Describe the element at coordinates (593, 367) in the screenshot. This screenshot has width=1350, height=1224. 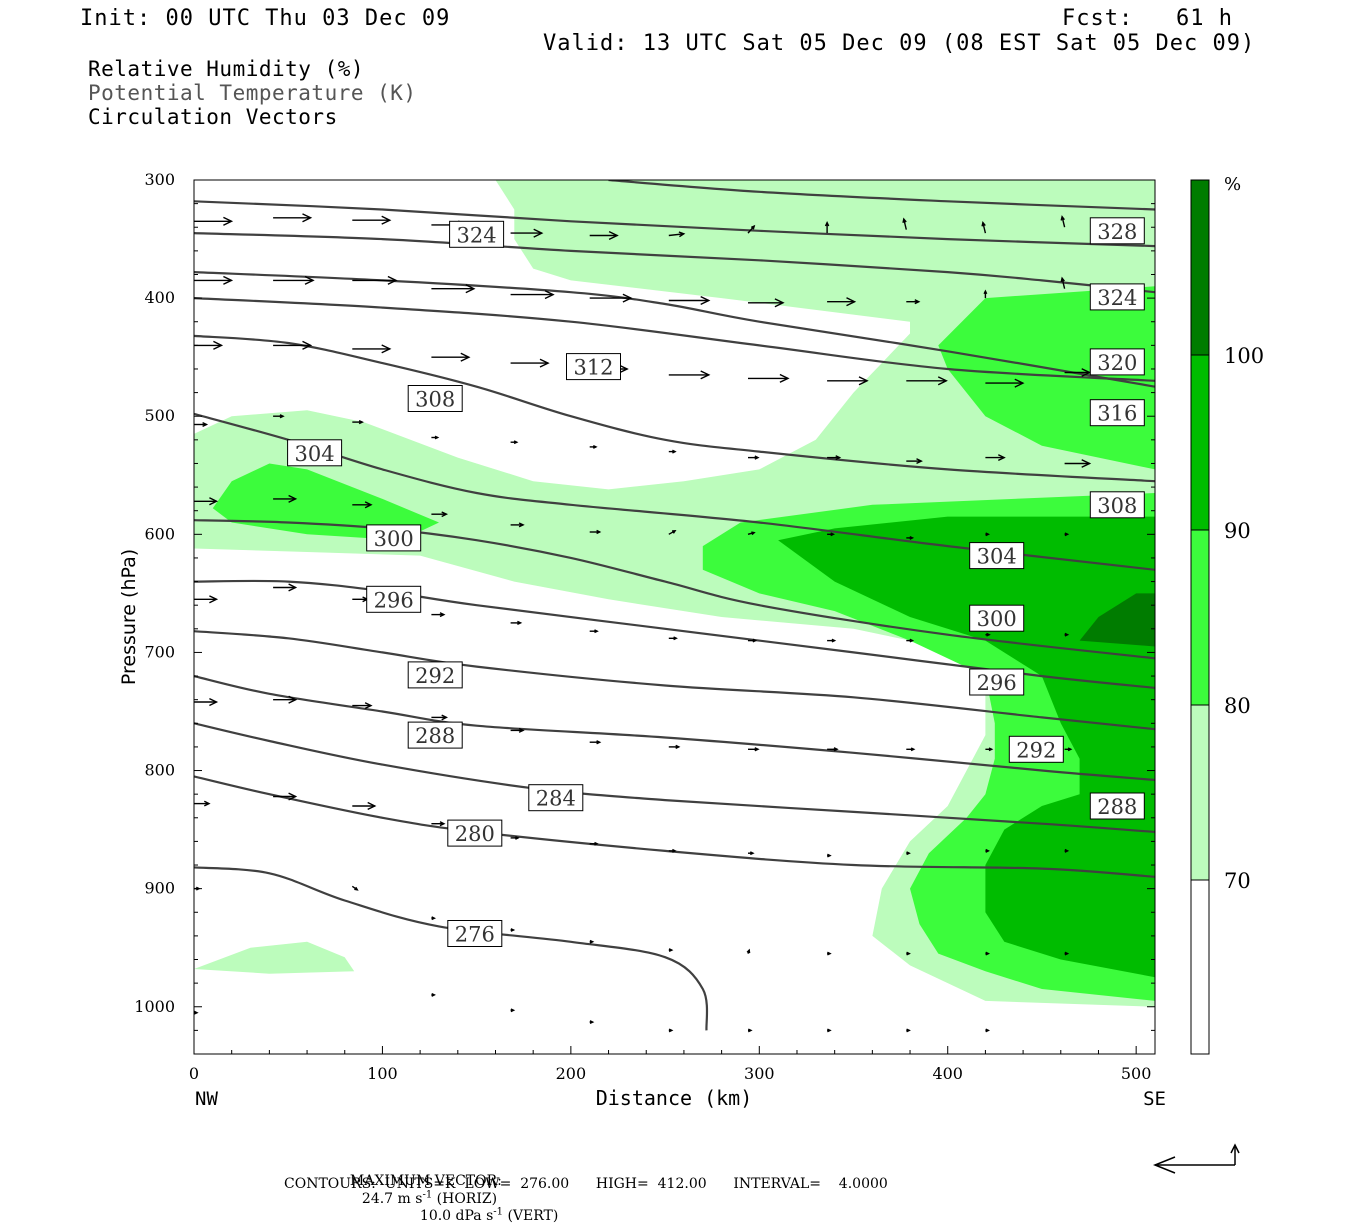
I see `contour-label-312: 312` at that location.